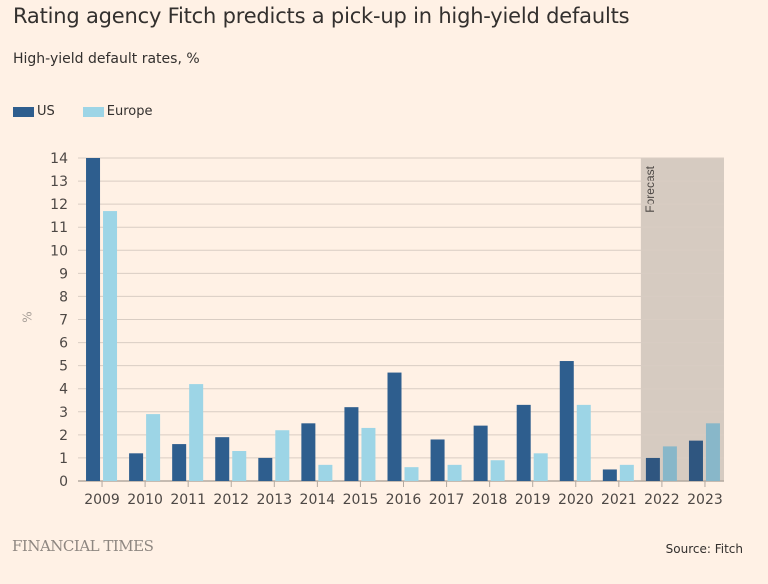  I want to click on legend-item-us: US, so click(34, 111).